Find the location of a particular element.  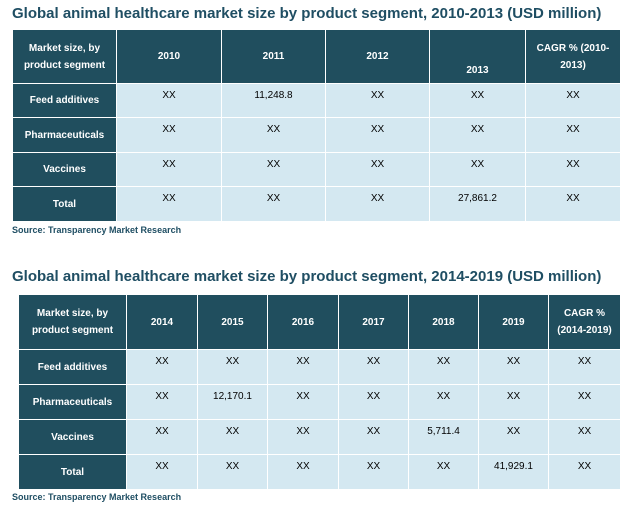

table-row: Vaccines XX XX XX XX XX is located at coordinates (316, 169).